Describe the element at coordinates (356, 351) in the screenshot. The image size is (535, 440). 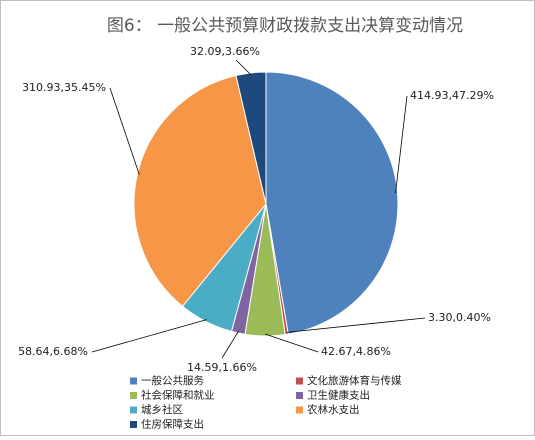
I see `data-label: 42.67,4.86%` at that location.